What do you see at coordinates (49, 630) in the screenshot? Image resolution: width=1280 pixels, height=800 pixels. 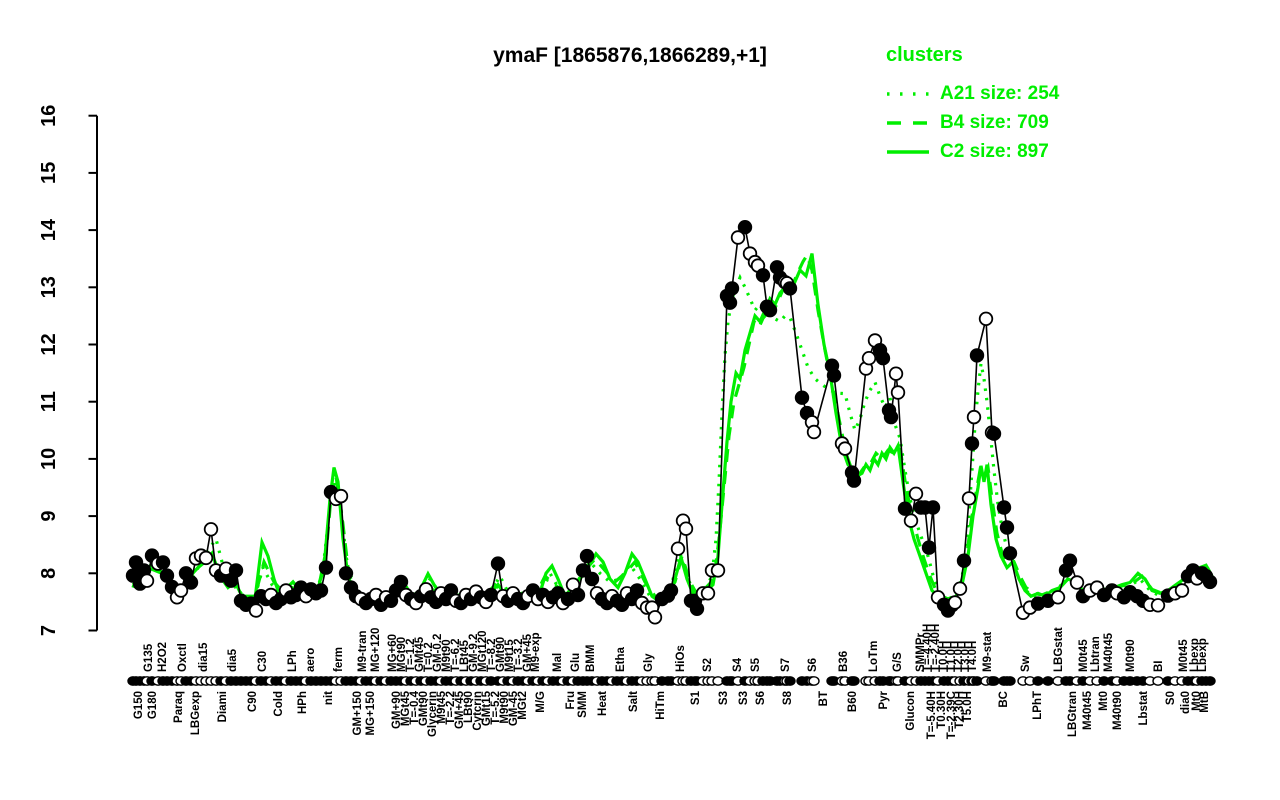 I see `y-tick-label: 7` at bounding box center [49, 630].